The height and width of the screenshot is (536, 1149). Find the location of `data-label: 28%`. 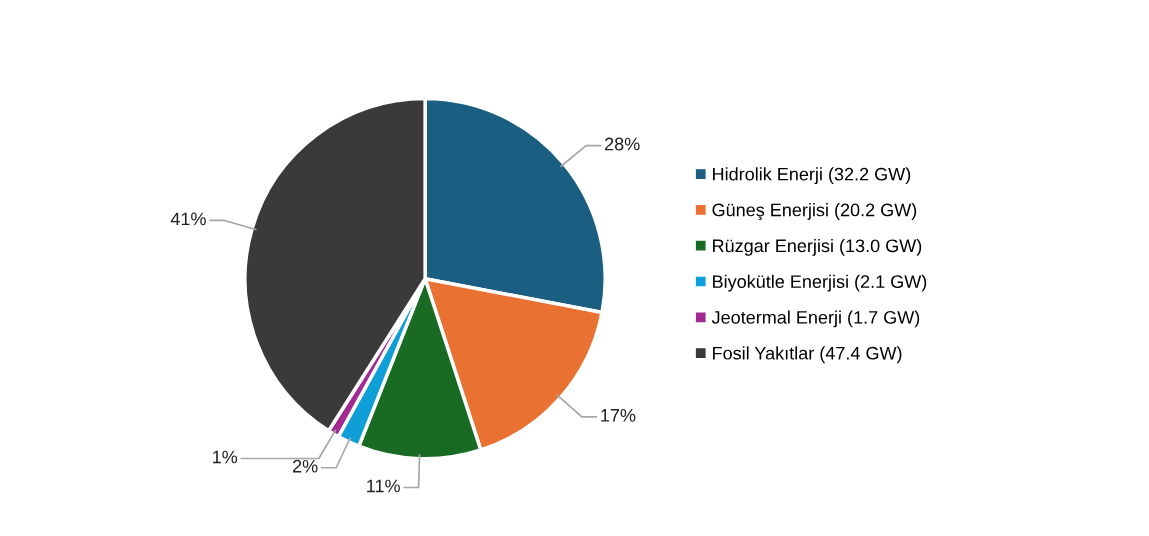

data-label: 28% is located at coordinates (622, 144).